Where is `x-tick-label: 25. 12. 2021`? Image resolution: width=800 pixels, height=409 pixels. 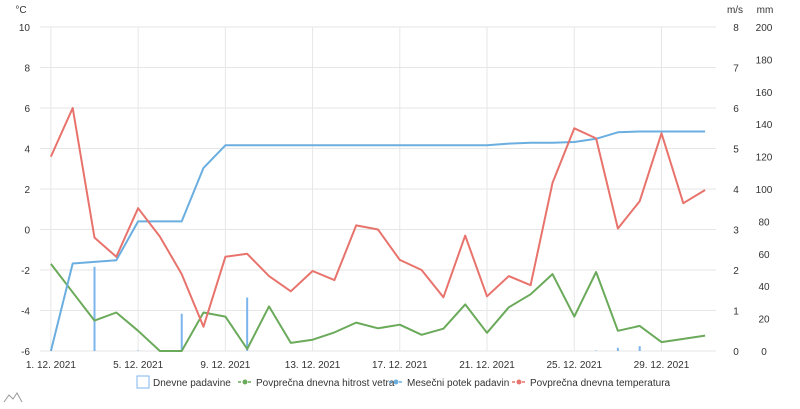
x-tick-label: 25. 12. 2021 is located at coordinates (574, 365).